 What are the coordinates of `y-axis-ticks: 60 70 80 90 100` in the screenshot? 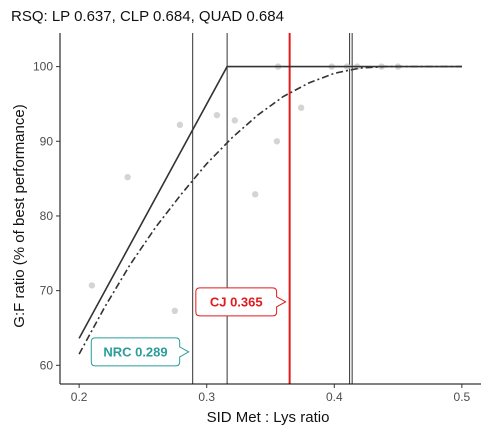 It's located at (46, 216).